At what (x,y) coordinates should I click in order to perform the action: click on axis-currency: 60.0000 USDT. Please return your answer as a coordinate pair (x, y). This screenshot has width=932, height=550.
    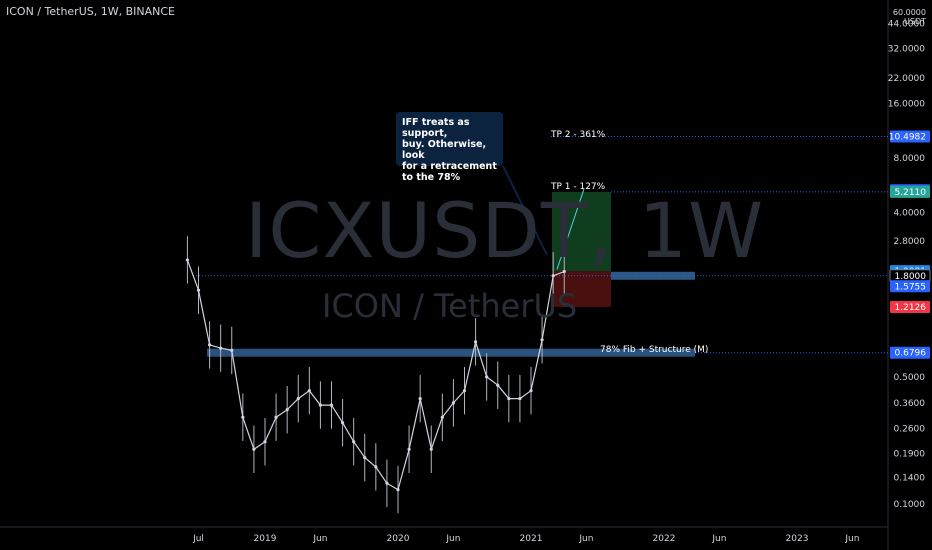
    Looking at the image, I should click on (909, 17).